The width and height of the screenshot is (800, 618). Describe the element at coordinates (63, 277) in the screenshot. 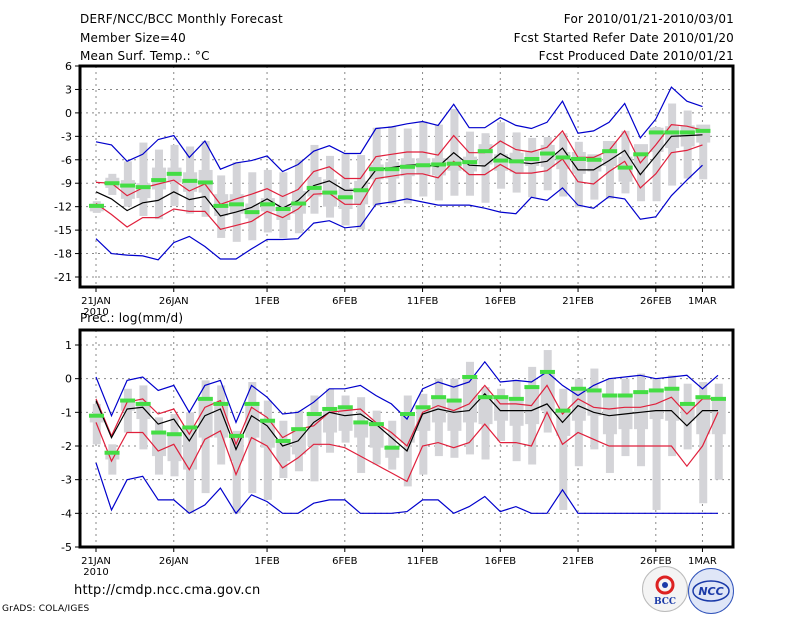

I see `ytick-label: -21` at that location.